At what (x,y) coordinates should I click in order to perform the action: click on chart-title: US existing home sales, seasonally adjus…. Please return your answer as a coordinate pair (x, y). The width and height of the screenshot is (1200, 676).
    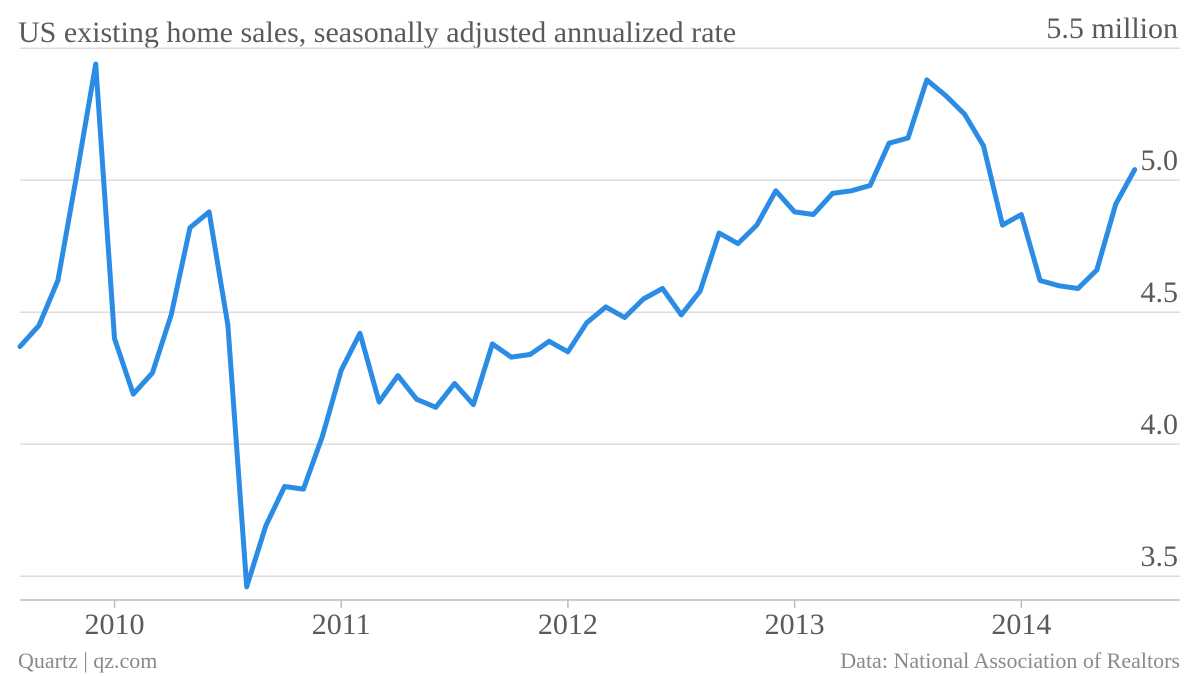
    Looking at the image, I should click on (377, 32).